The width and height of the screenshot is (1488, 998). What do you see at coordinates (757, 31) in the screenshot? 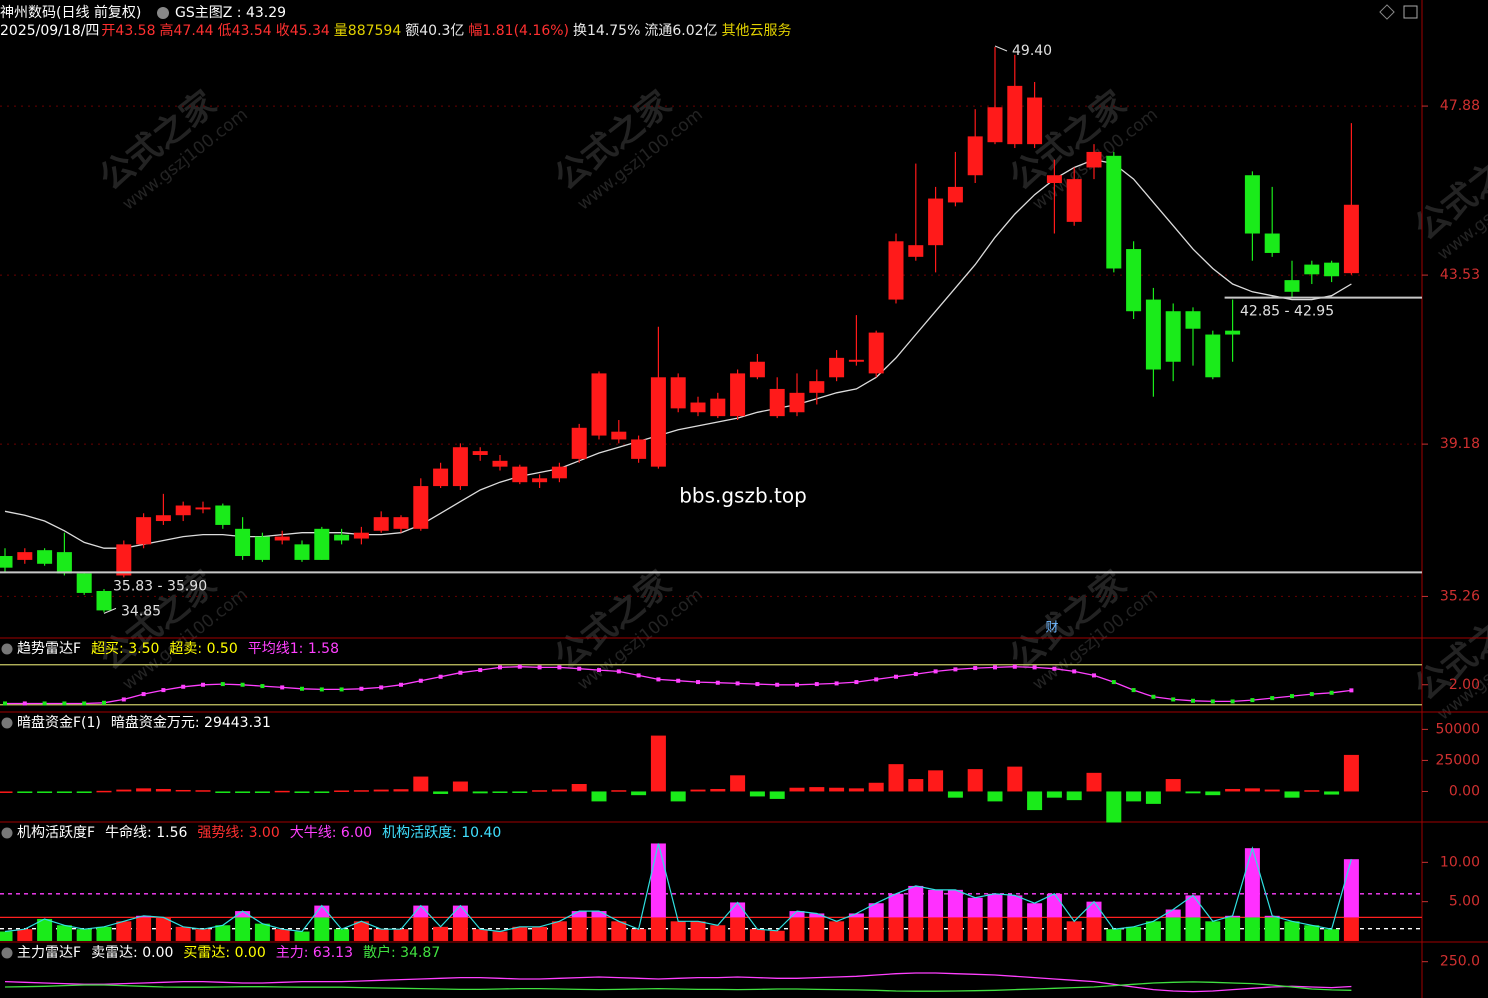
I see `header-text: 其他云服务` at bounding box center [757, 31].